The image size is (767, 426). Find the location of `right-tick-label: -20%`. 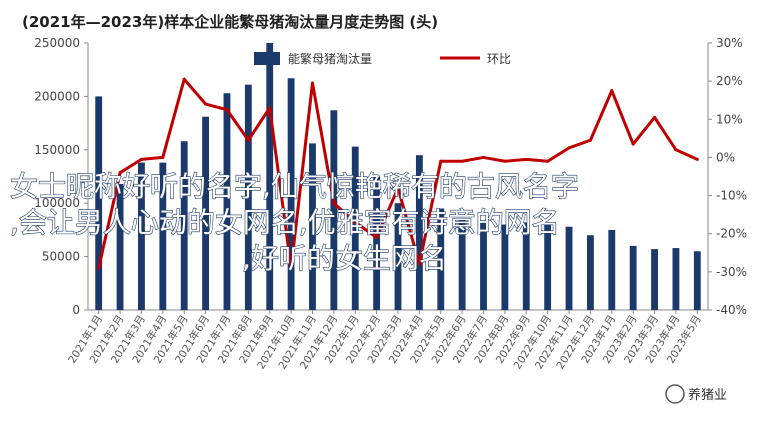

right-tick-label: -20% is located at coordinates (731, 234).